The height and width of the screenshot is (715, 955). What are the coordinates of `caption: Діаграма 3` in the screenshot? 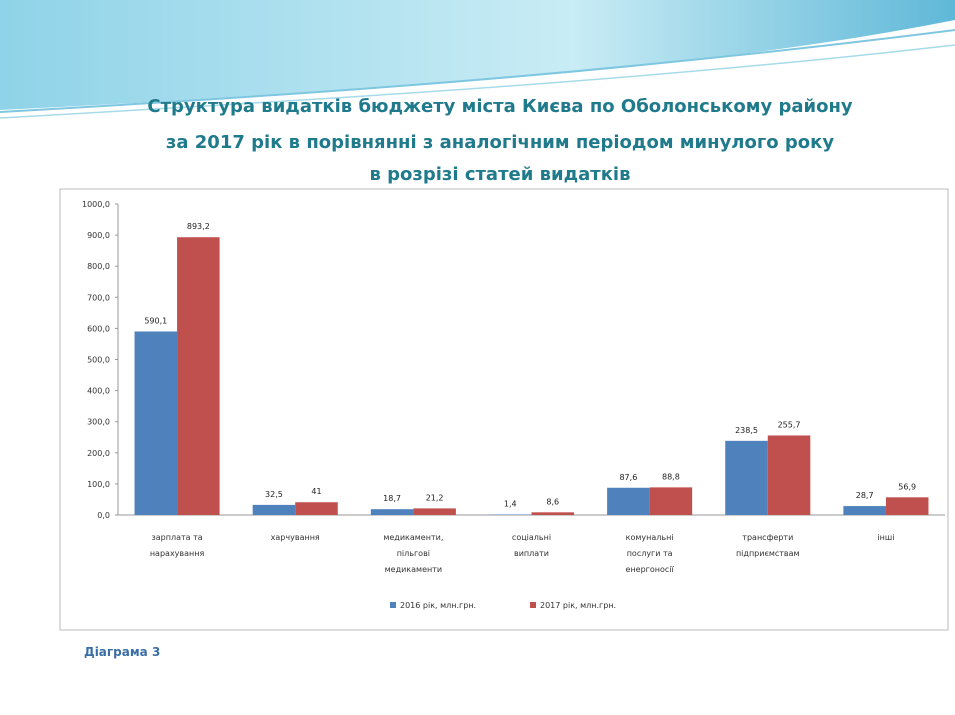 It's located at (122, 652).